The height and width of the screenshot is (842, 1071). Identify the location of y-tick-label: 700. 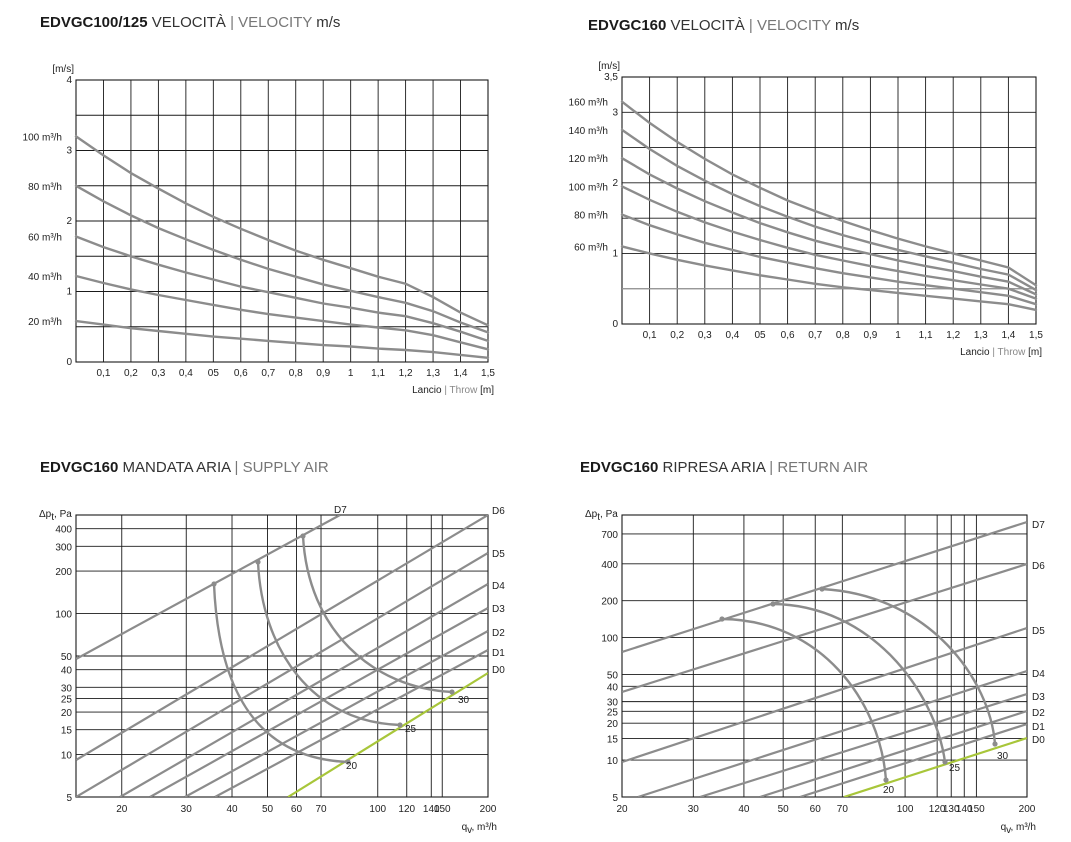
(609, 535).